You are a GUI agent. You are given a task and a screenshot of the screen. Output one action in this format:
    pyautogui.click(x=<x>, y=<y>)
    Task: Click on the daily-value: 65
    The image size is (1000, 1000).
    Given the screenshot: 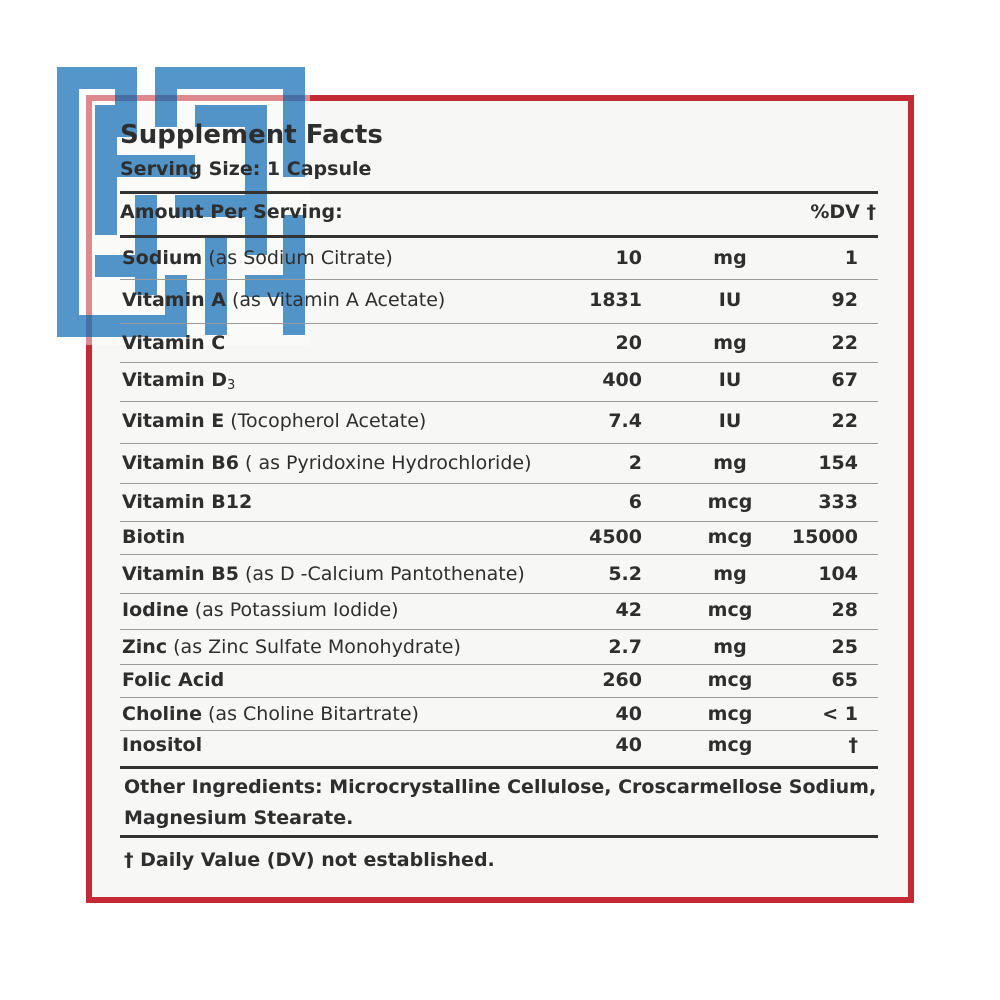 What is the action you would take?
    pyautogui.click(x=844, y=680)
    